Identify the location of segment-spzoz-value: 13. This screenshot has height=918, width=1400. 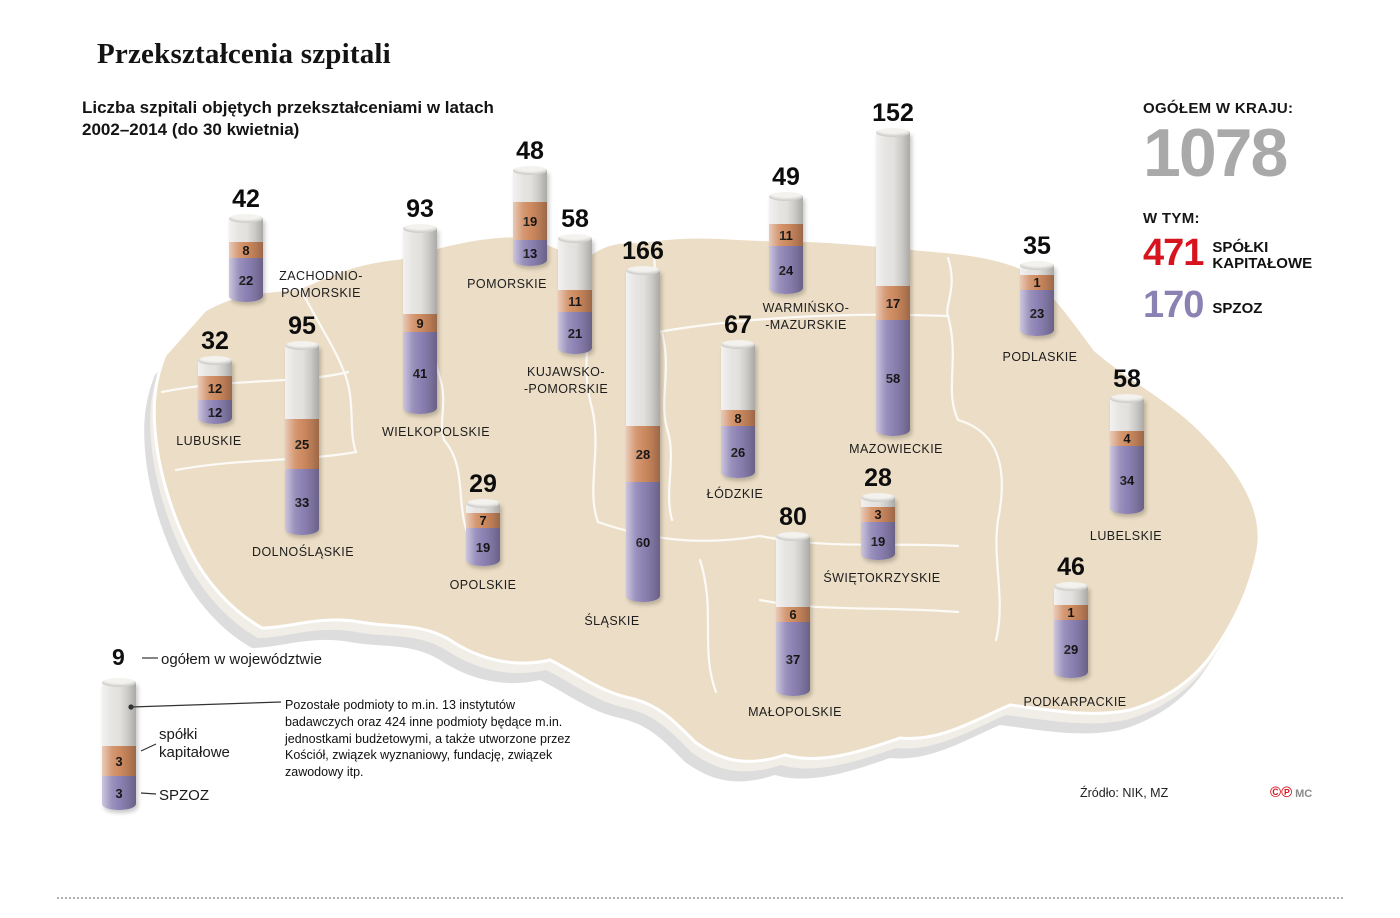
(530, 253).